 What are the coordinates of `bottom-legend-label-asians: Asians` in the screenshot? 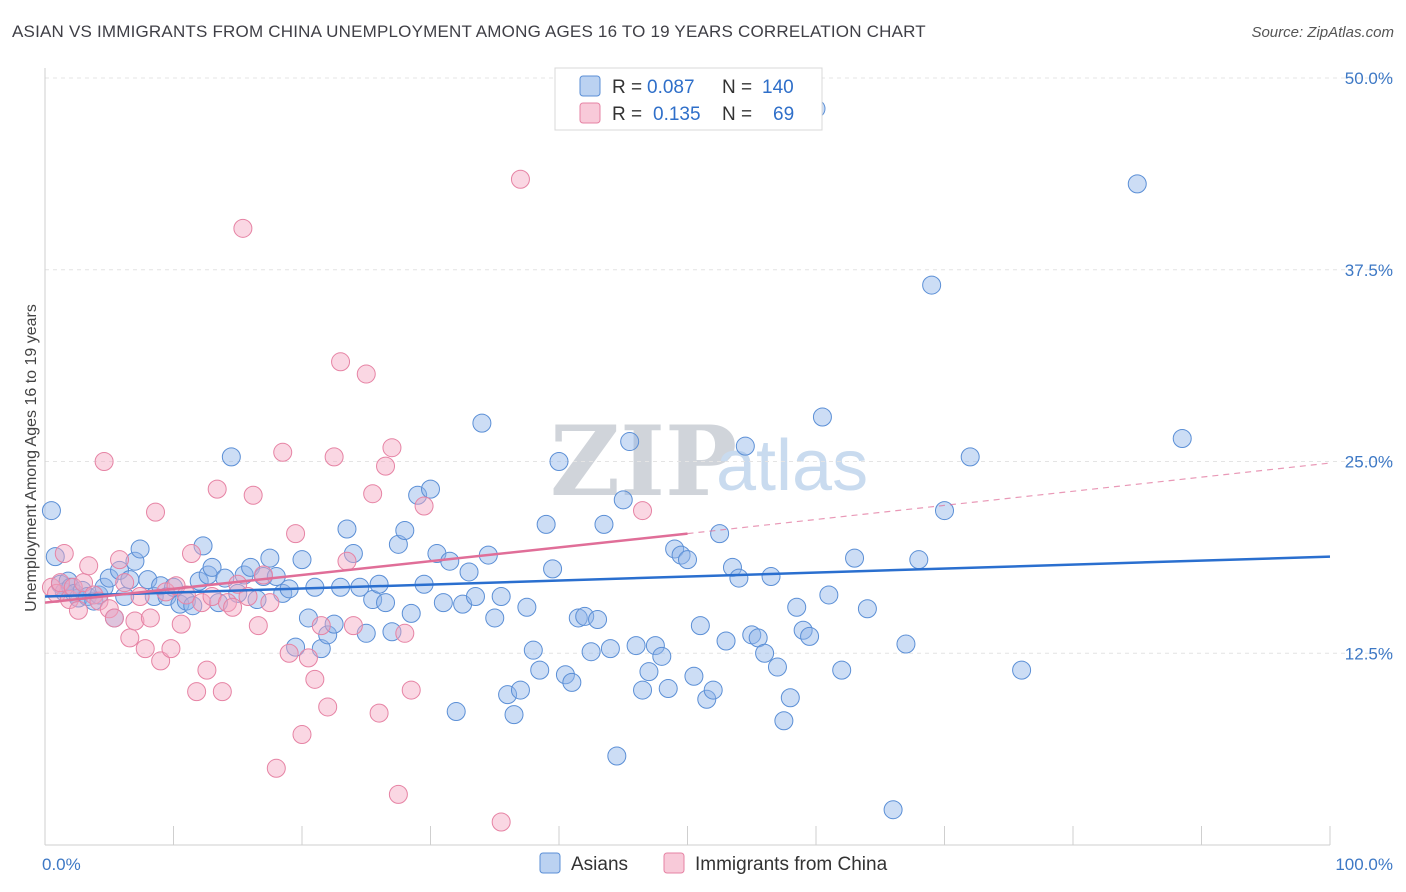 It's located at (599, 864).